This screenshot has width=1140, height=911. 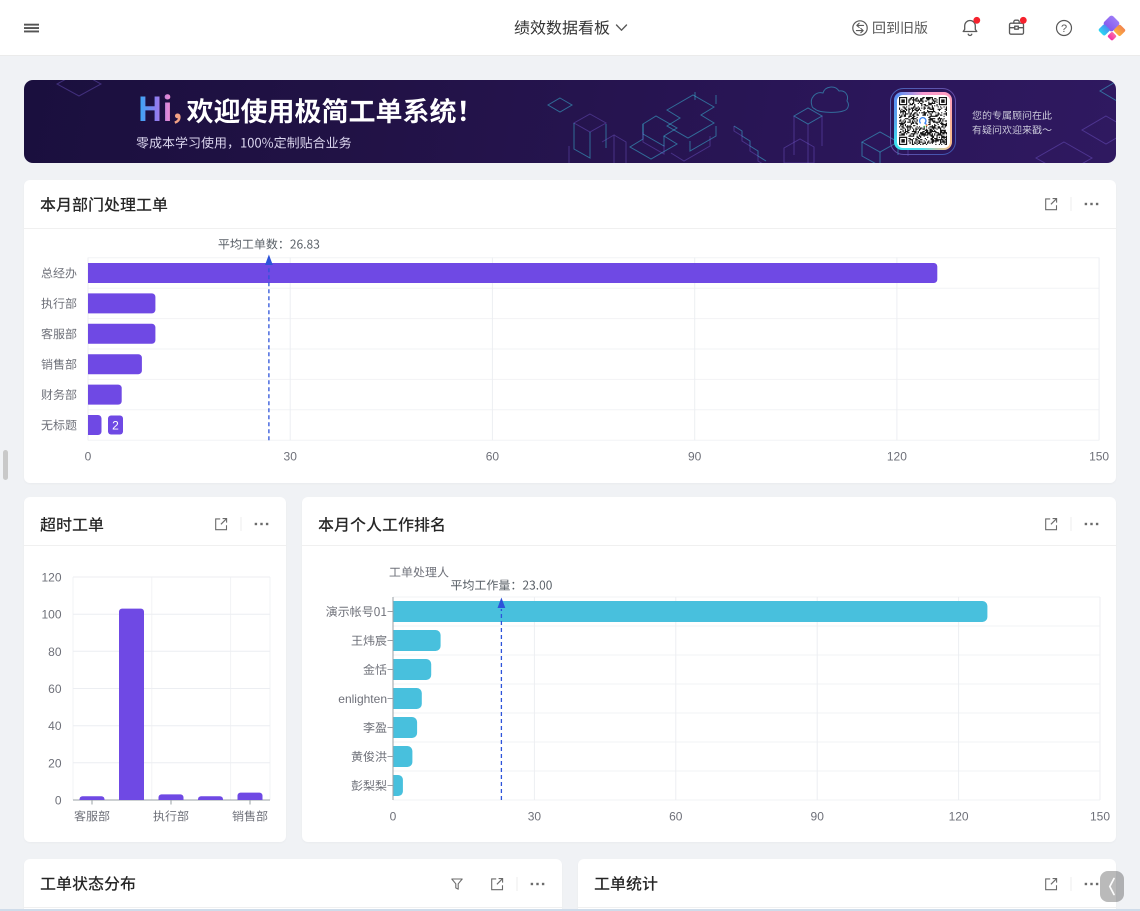 What do you see at coordinates (362, 699) in the screenshot?
I see `svg-text: enlighten` at bounding box center [362, 699].